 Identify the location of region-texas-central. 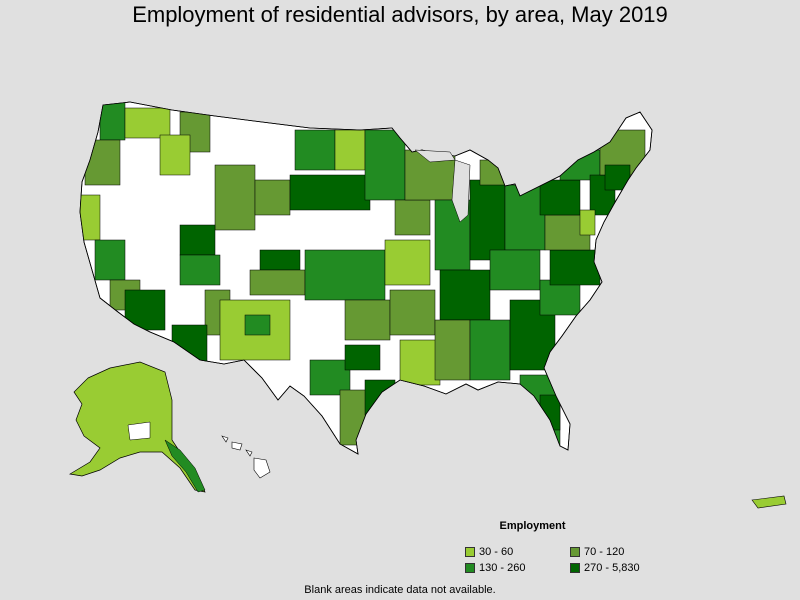
(330, 377).